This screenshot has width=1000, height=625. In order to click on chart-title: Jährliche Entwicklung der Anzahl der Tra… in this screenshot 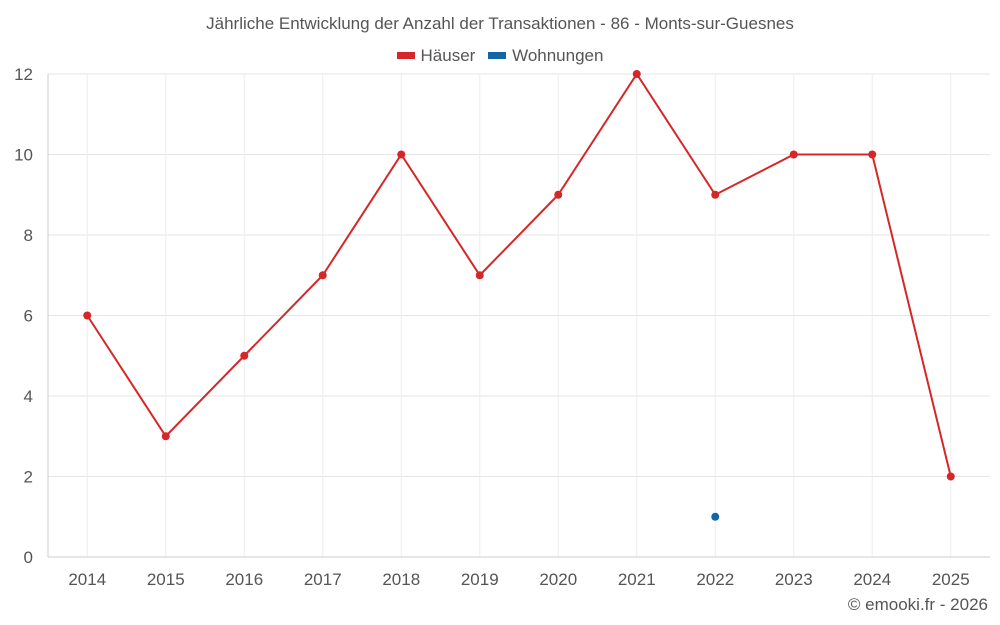, I will do `click(500, 23)`.